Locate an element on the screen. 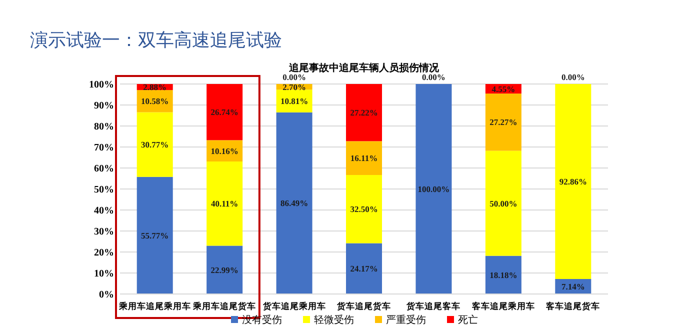 The image size is (692, 329). data-label: 86.49% is located at coordinates (294, 203).